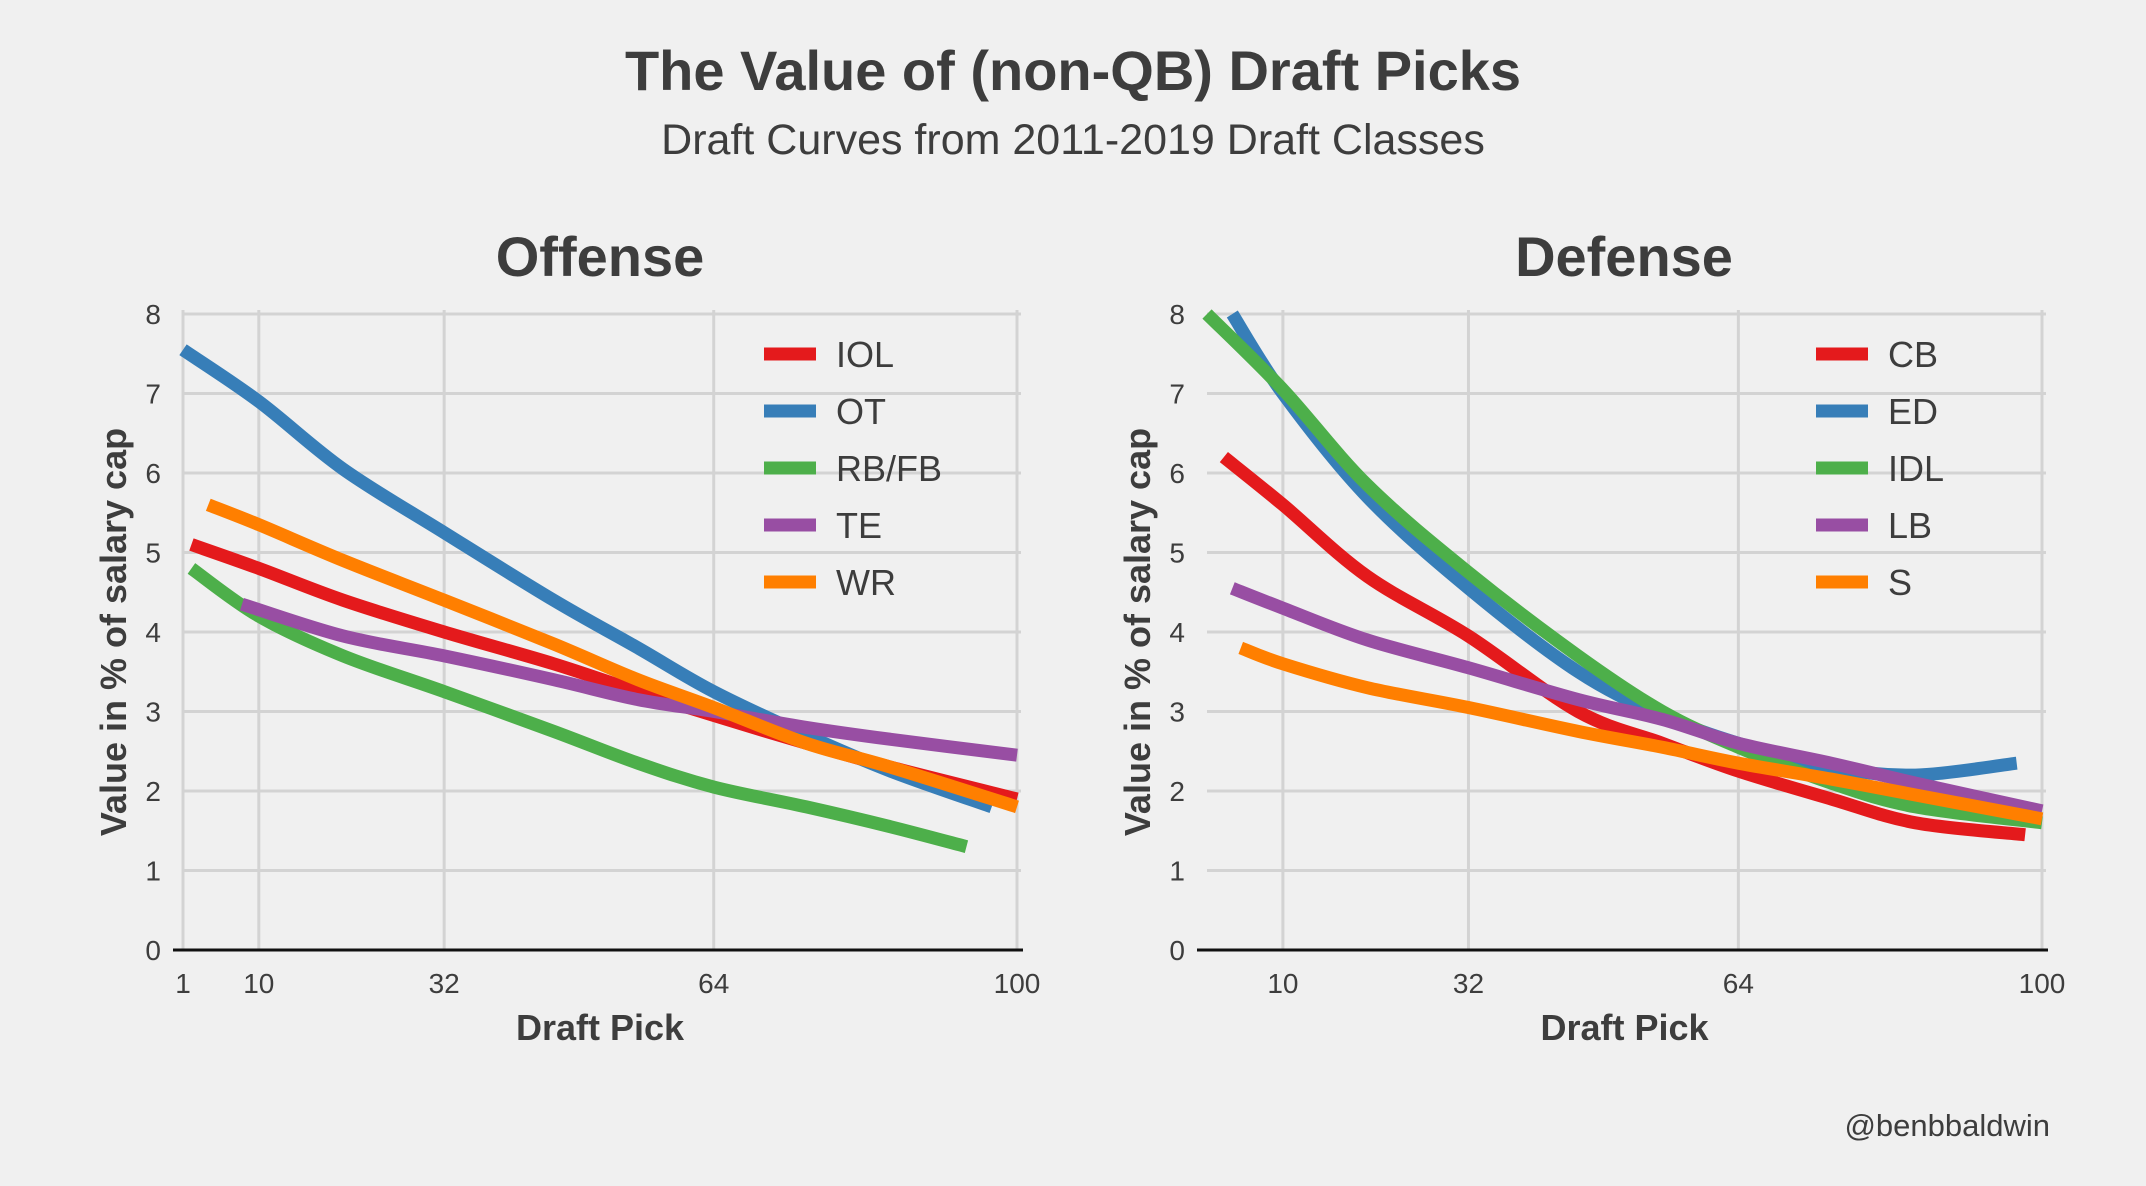 This screenshot has width=2146, height=1186. I want to click on legend-label-lb: LB, so click(1910, 525).